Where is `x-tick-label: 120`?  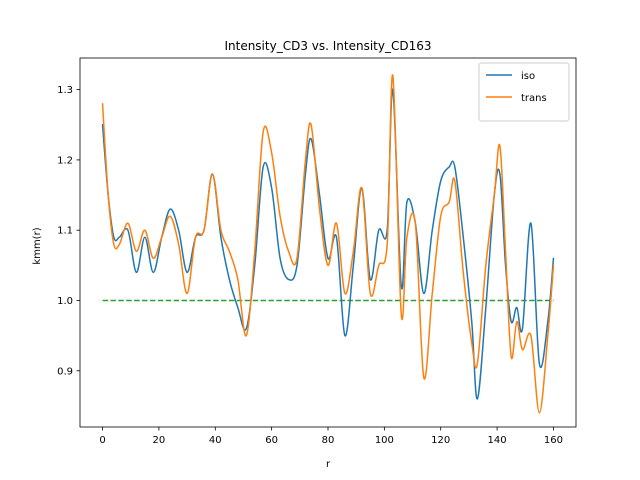 x-tick-label: 120 is located at coordinates (440, 440).